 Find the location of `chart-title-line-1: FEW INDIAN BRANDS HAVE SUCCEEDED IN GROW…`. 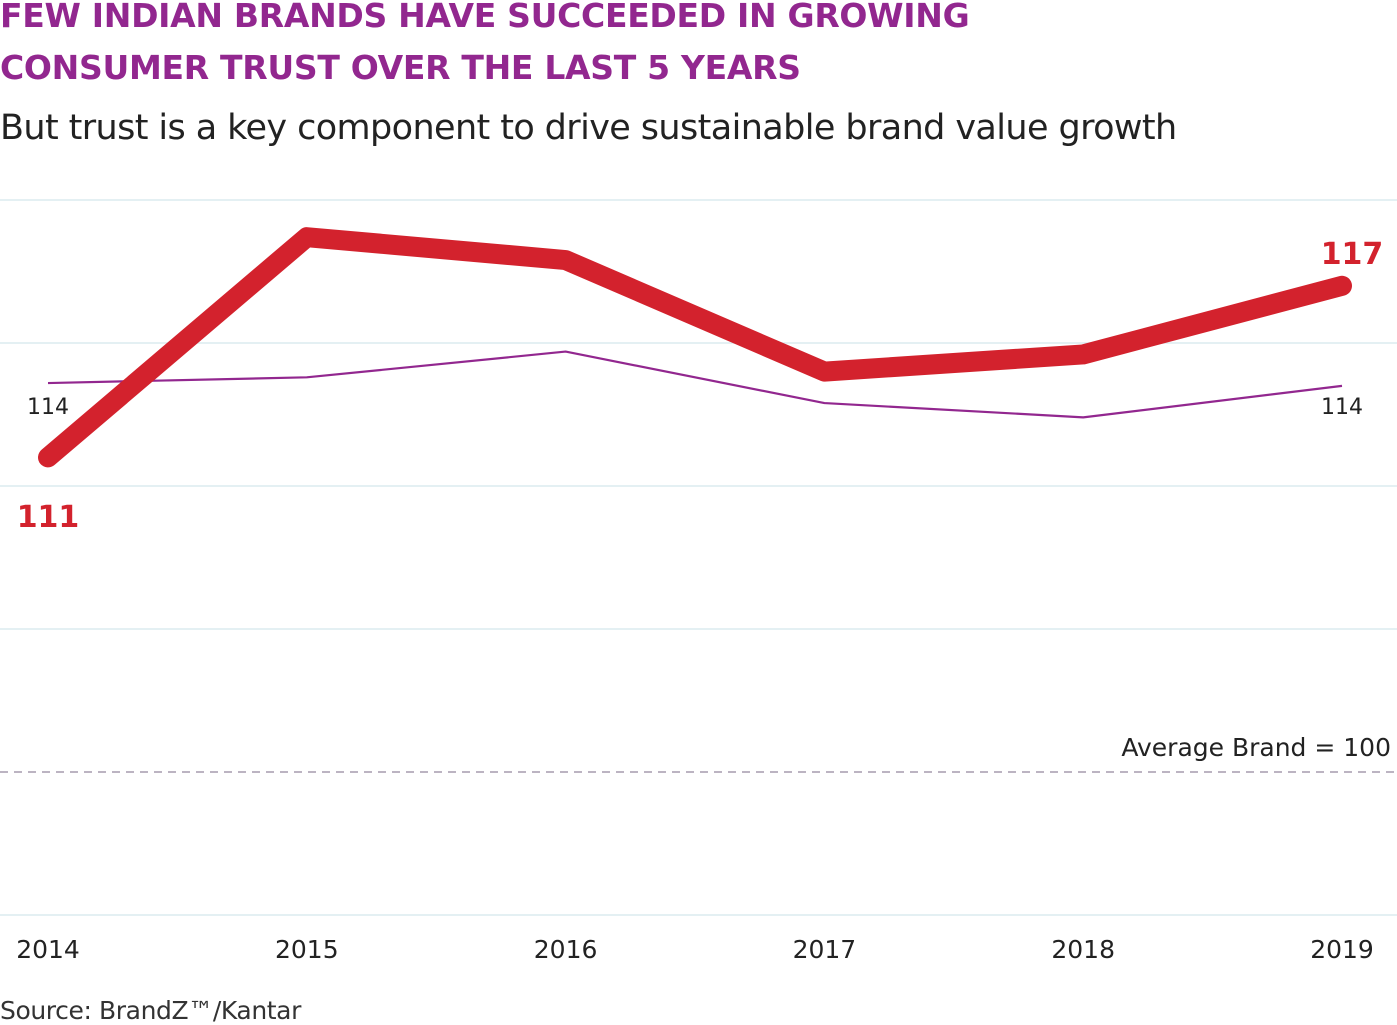

chart-title-line-1: FEW INDIAN BRANDS HAVE SUCCEEDED IN GROW… is located at coordinates (485, 17).